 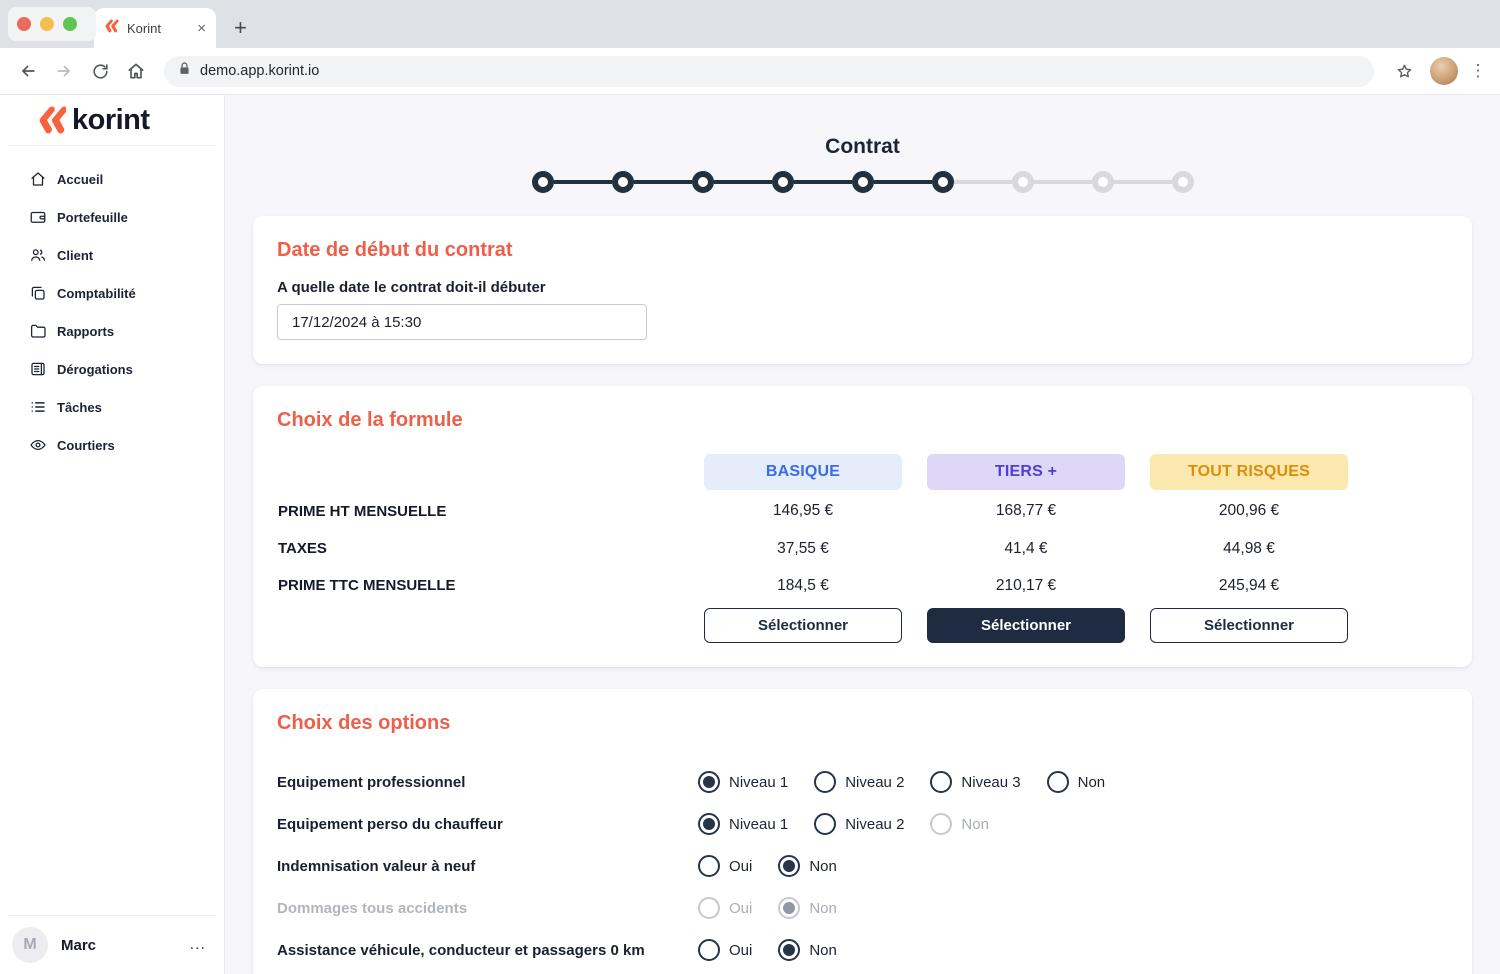 What do you see at coordinates (370, 420) in the screenshot?
I see `formula-section-title: Choix de la formule` at bounding box center [370, 420].